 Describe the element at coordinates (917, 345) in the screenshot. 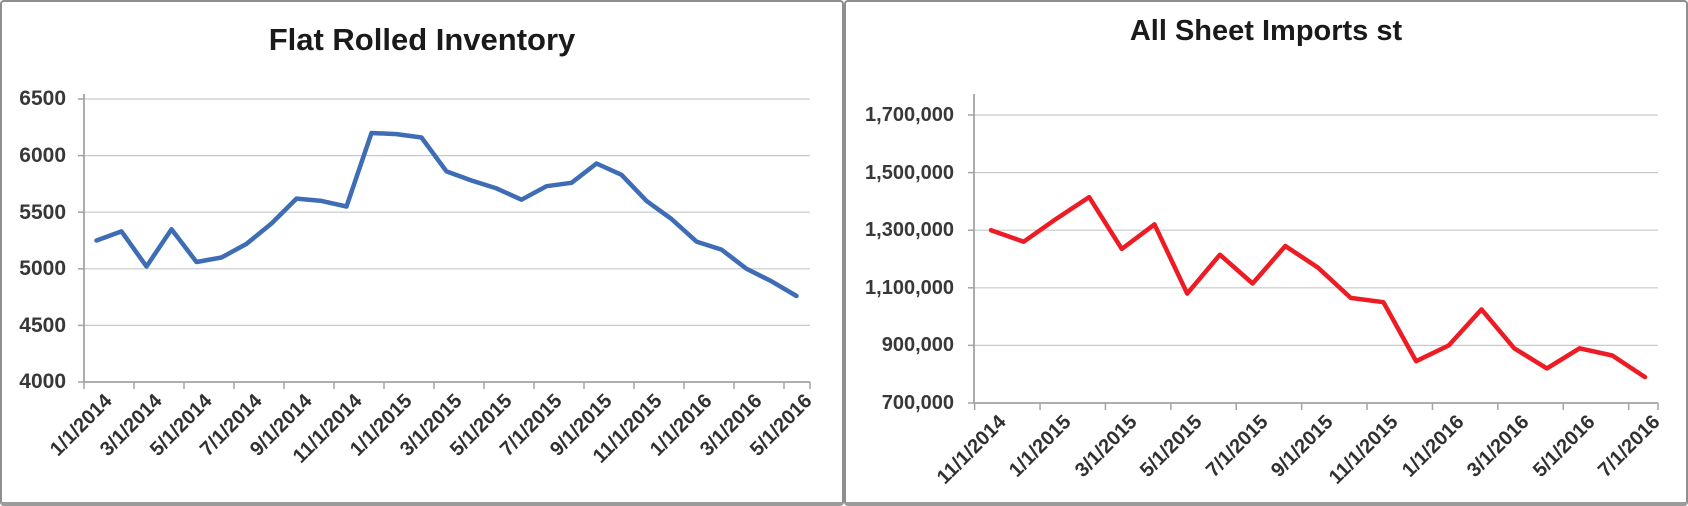

I see `y-axis-label: 900,000` at that location.